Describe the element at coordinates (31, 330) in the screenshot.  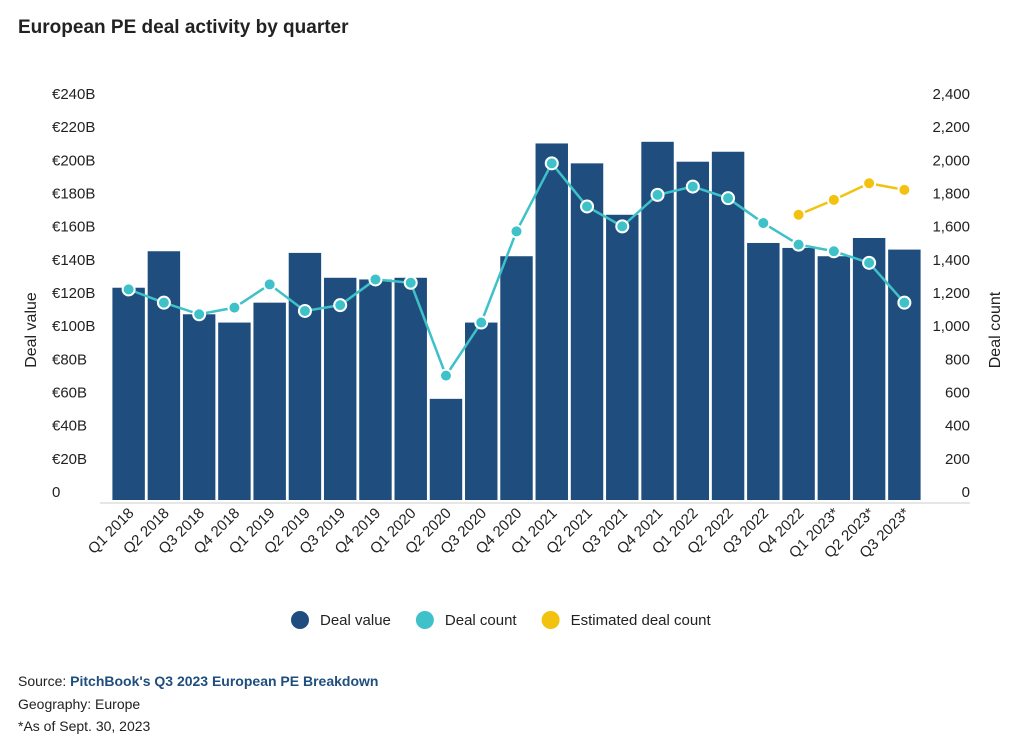
I see `y-axis-label: Deal value` at that location.